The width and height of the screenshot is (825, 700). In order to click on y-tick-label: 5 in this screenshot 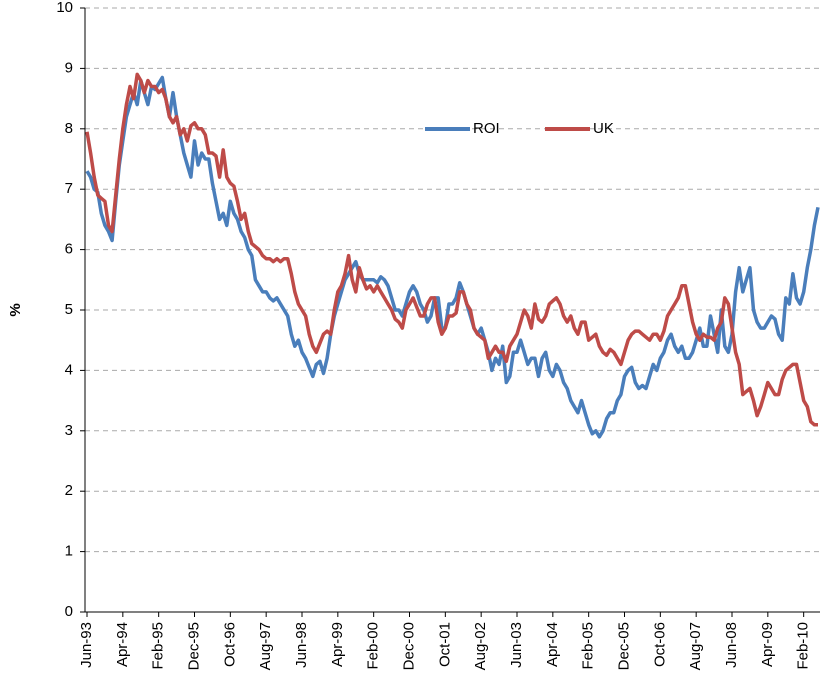, I will do `click(69, 309)`.